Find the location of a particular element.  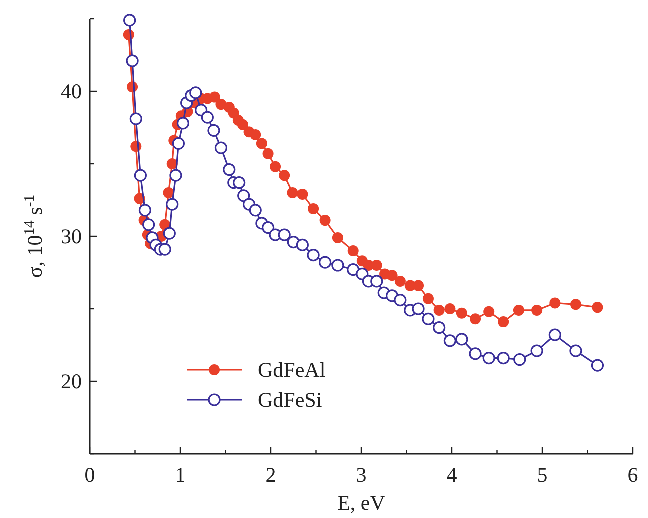

x-tick-label: 0 is located at coordinates (90, 475).